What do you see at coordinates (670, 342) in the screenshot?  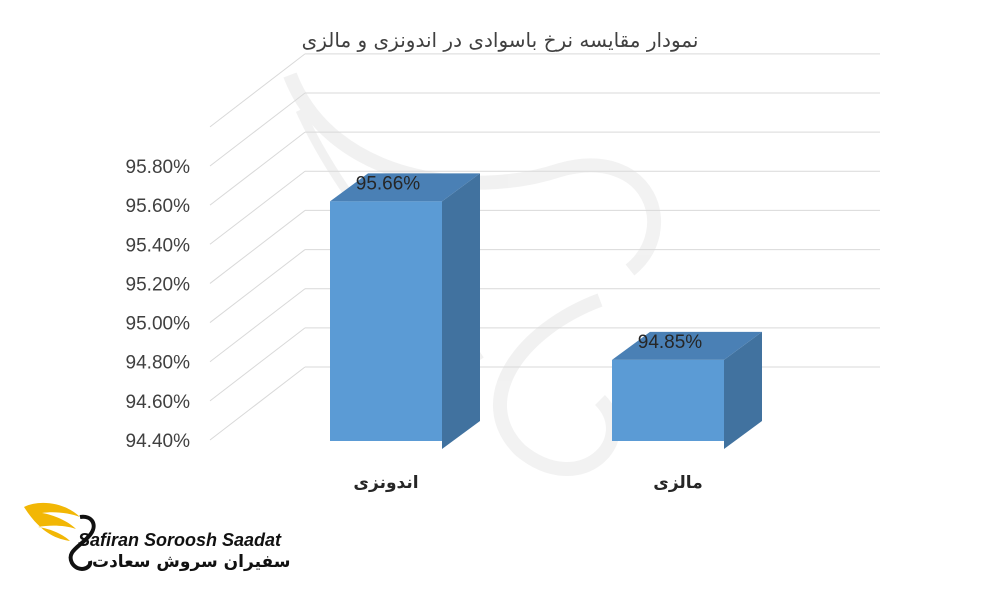 I see `data-label: 94.85%` at bounding box center [670, 342].